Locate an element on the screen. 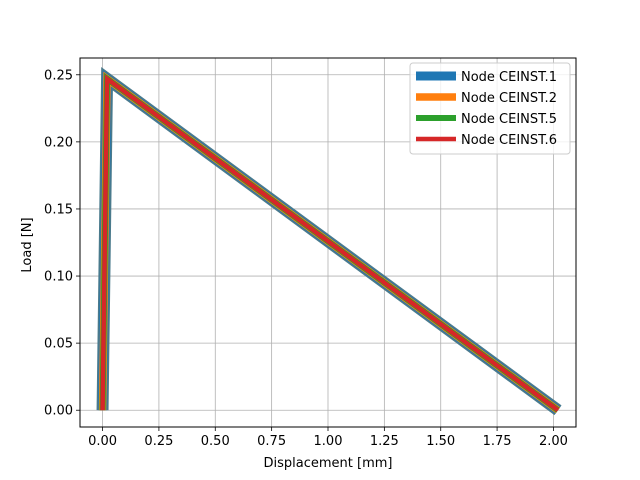  x-tick-label: 0.00 is located at coordinates (102, 441).